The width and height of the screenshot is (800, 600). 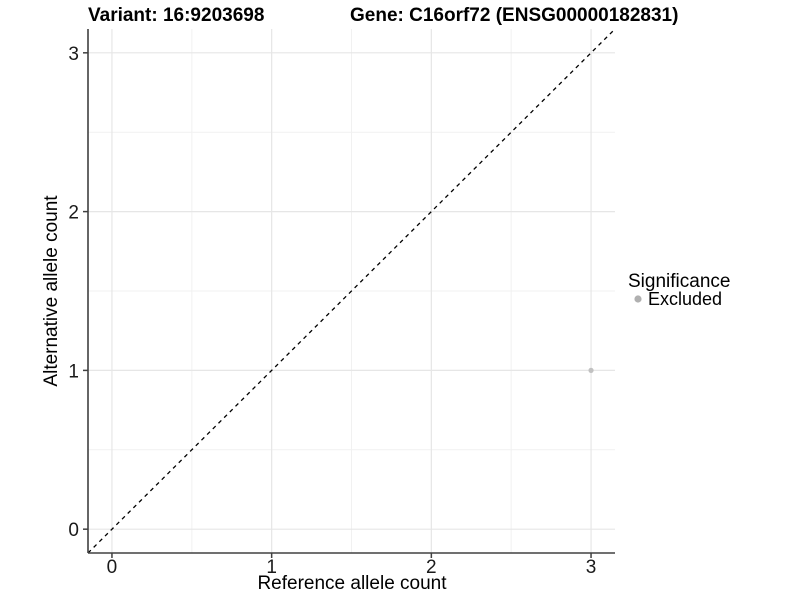 I want to click on legend-item-label: Excluded, so click(x=685, y=299).